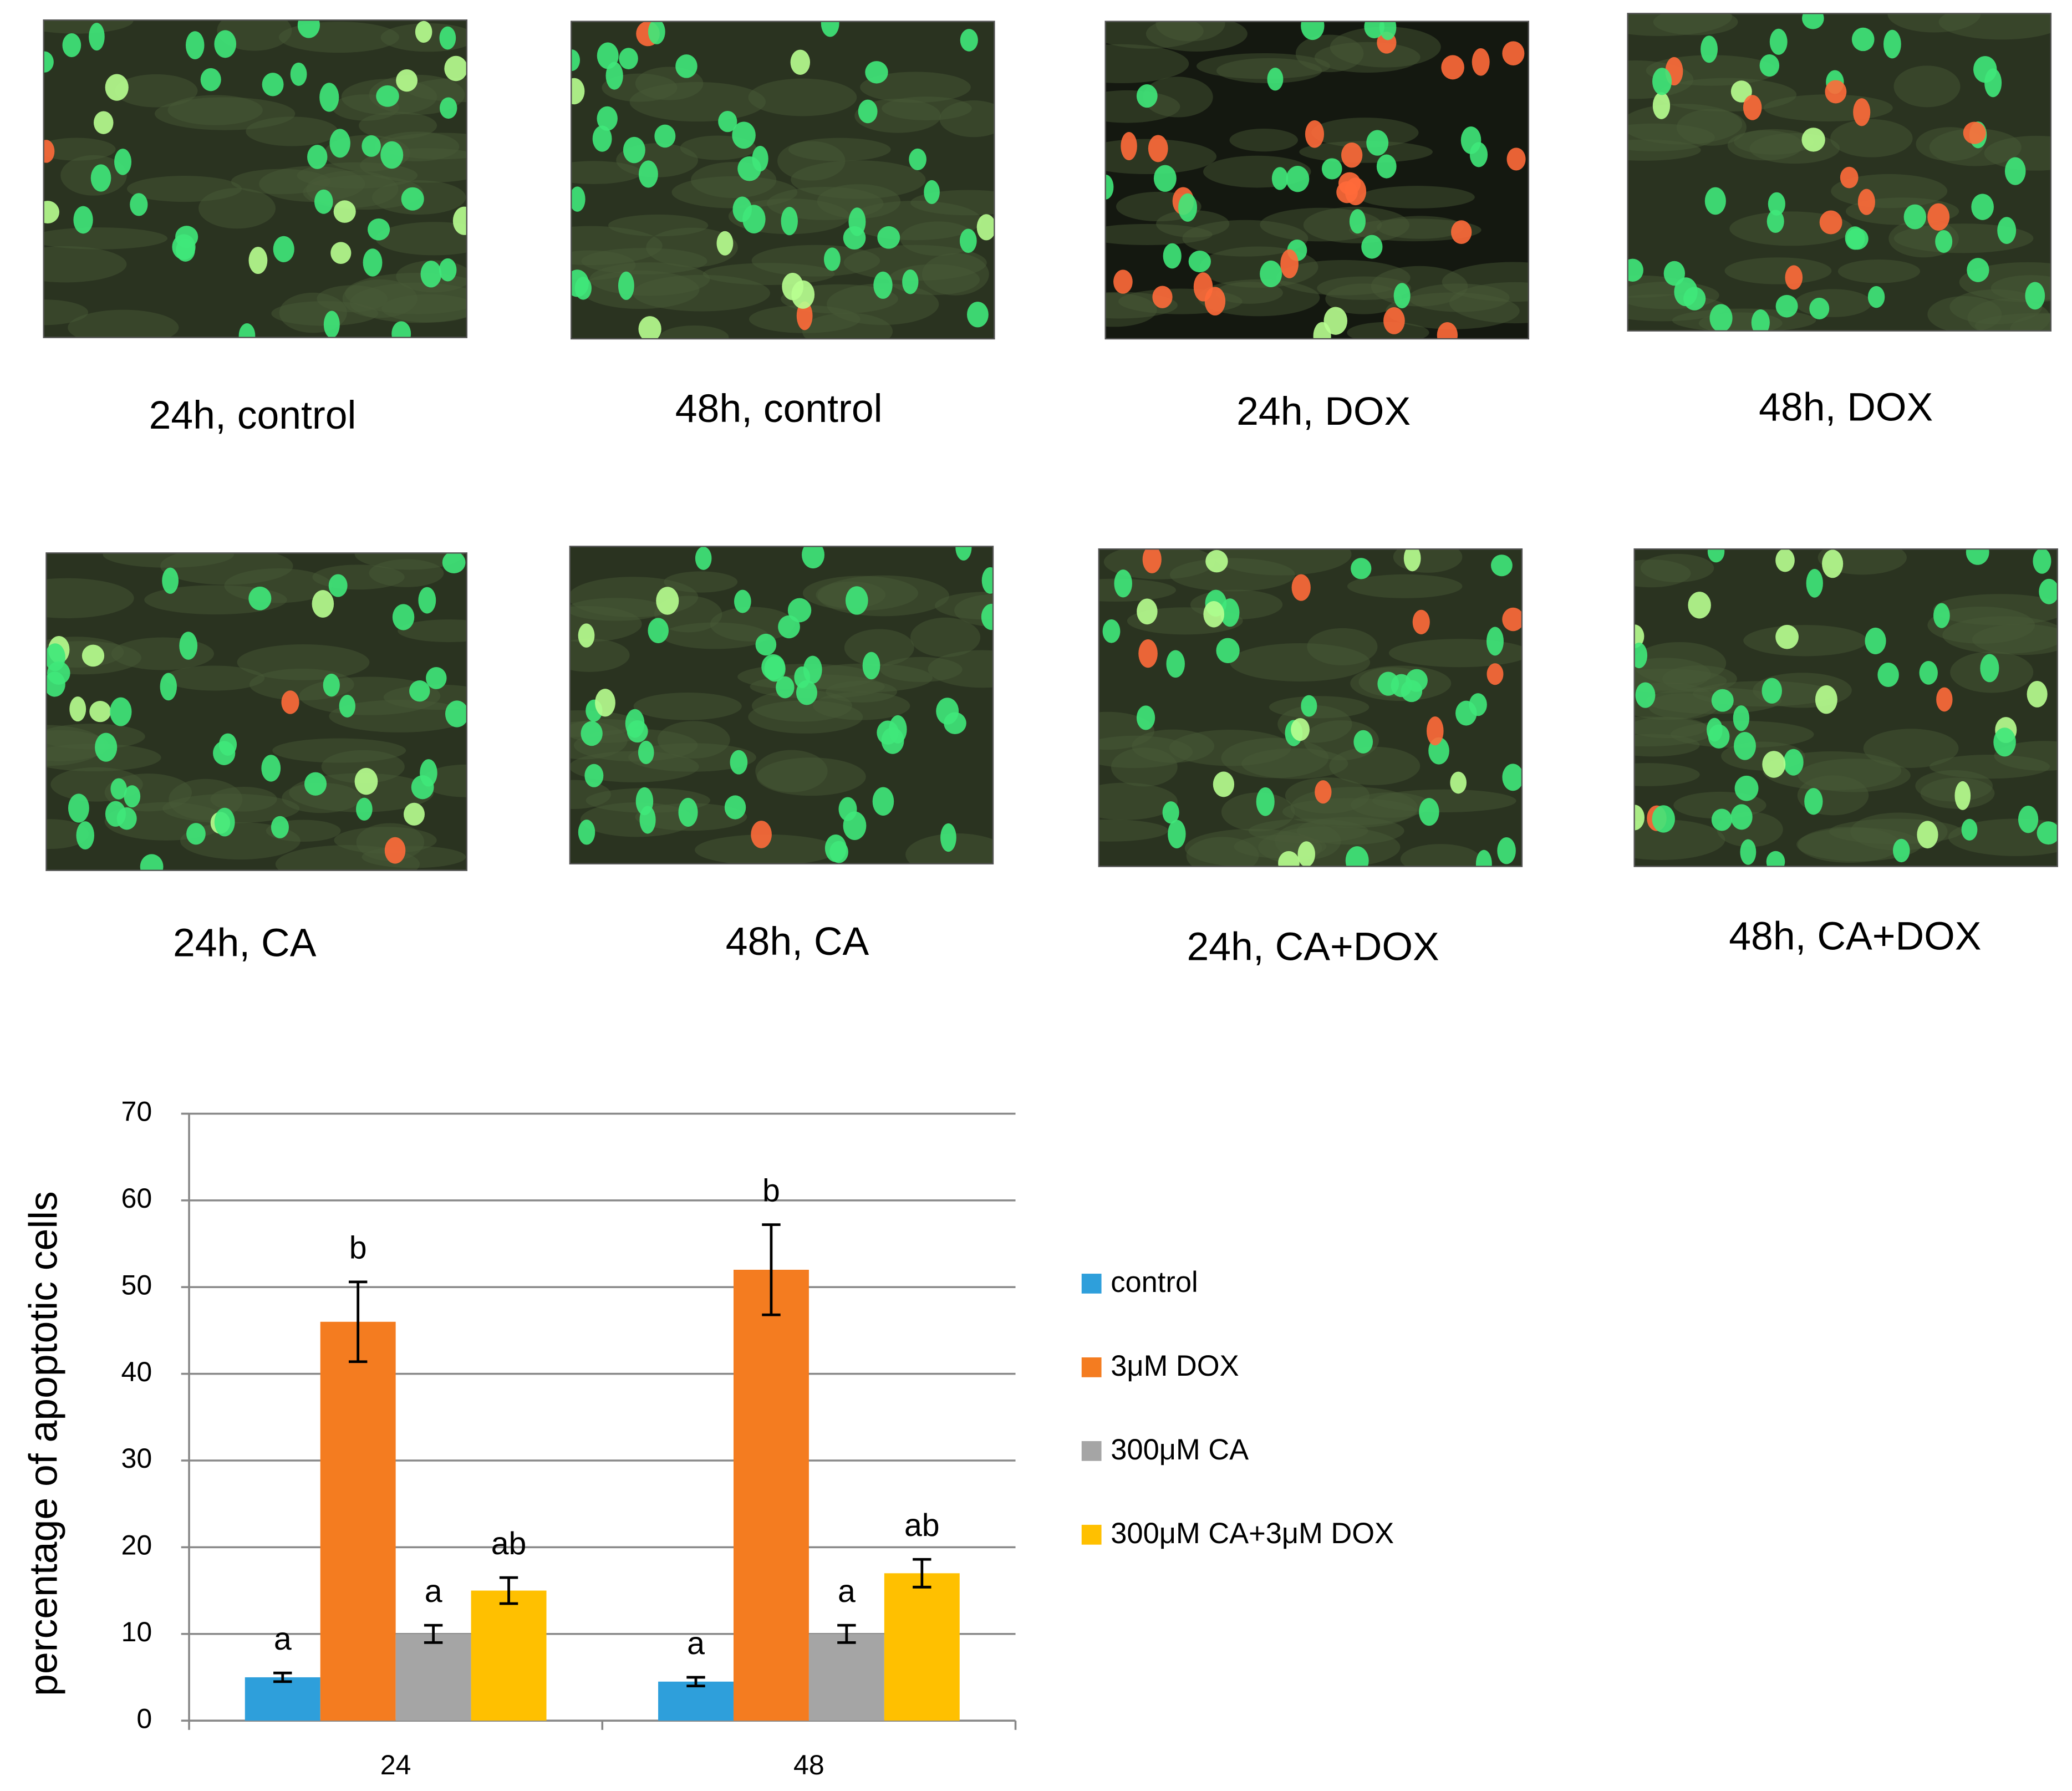 This screenshot has height=1791, width=2072. I want to click on micrograph-bg, so click(255, 179).